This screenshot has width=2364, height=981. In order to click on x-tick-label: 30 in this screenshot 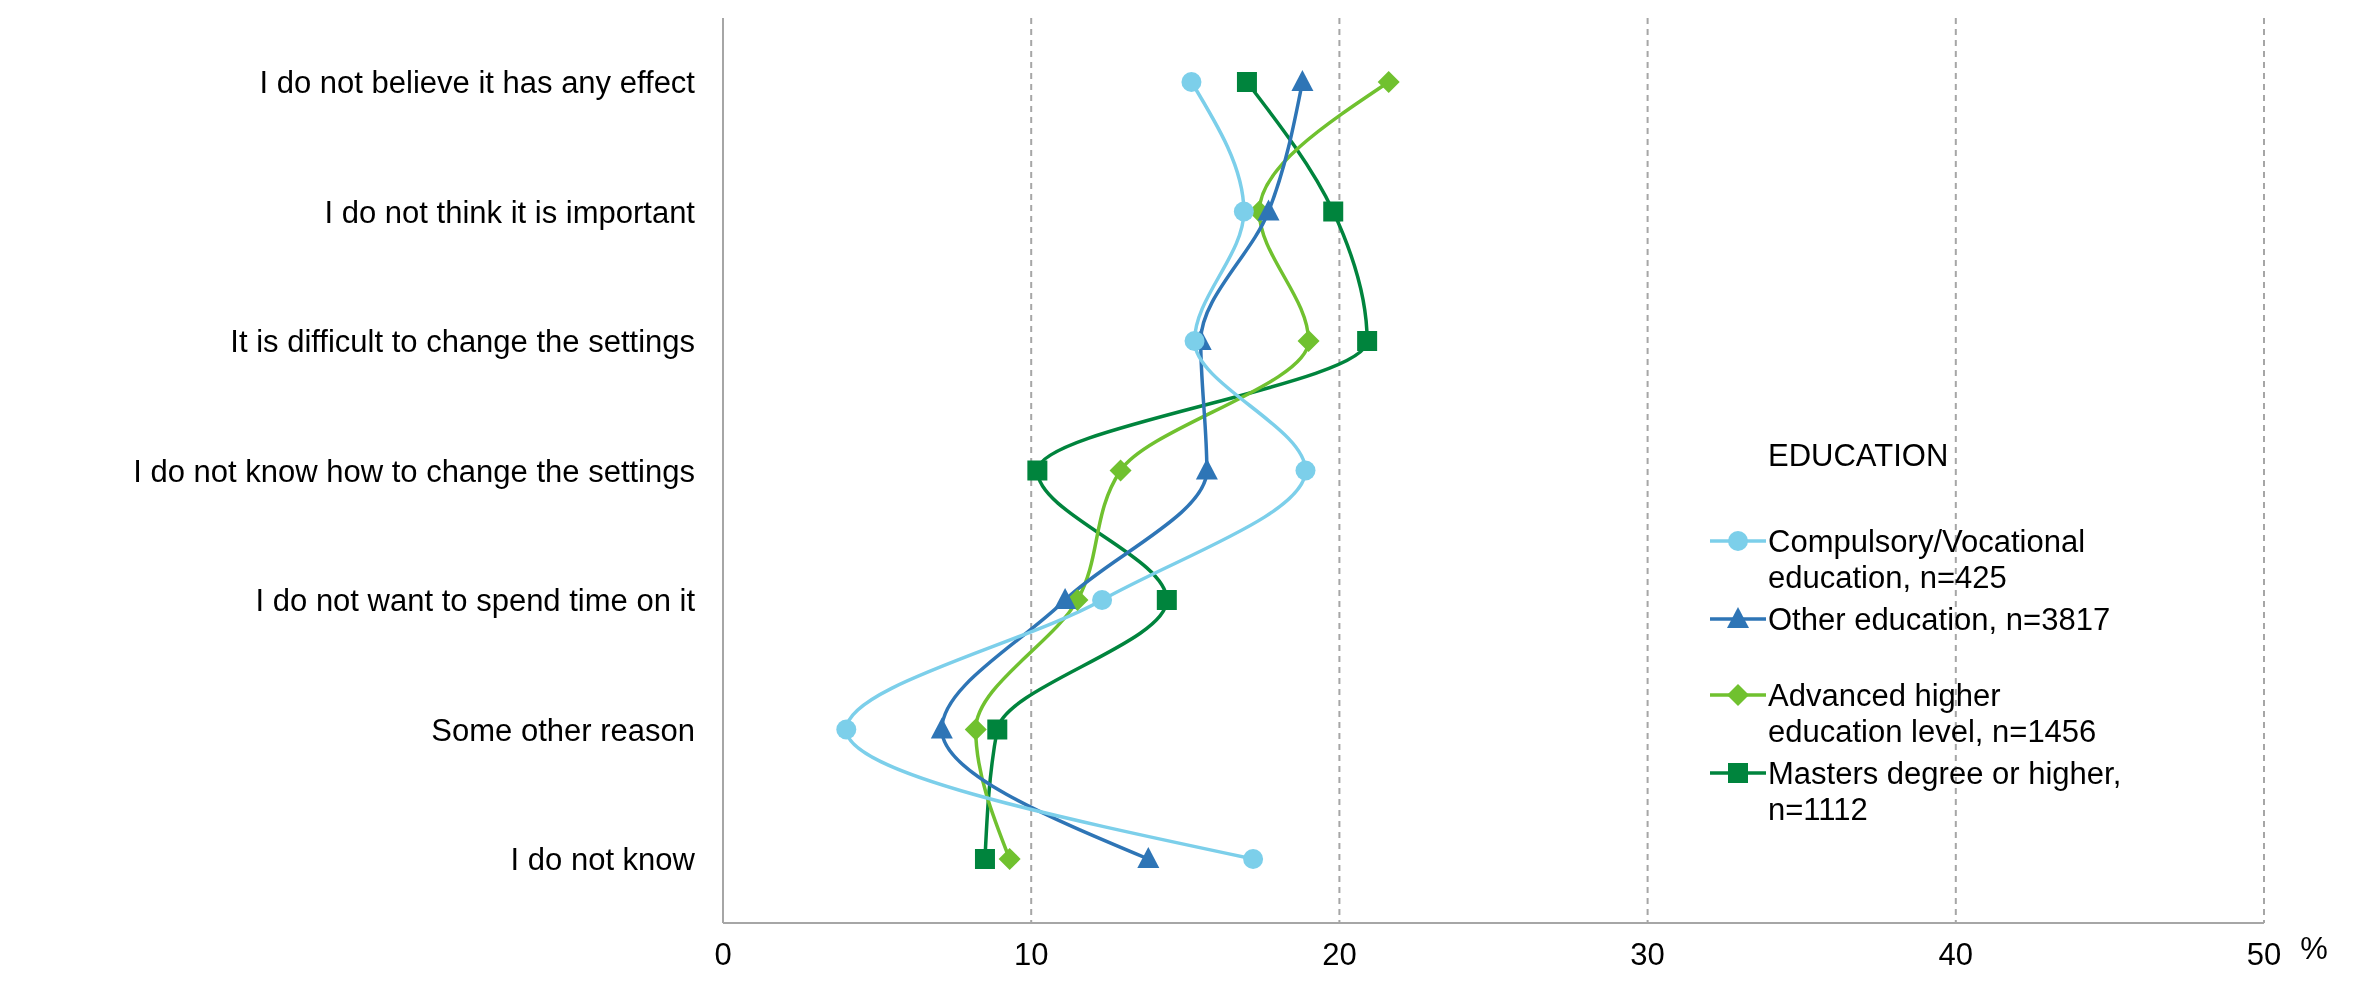, I will do `click(1647, 955)`.